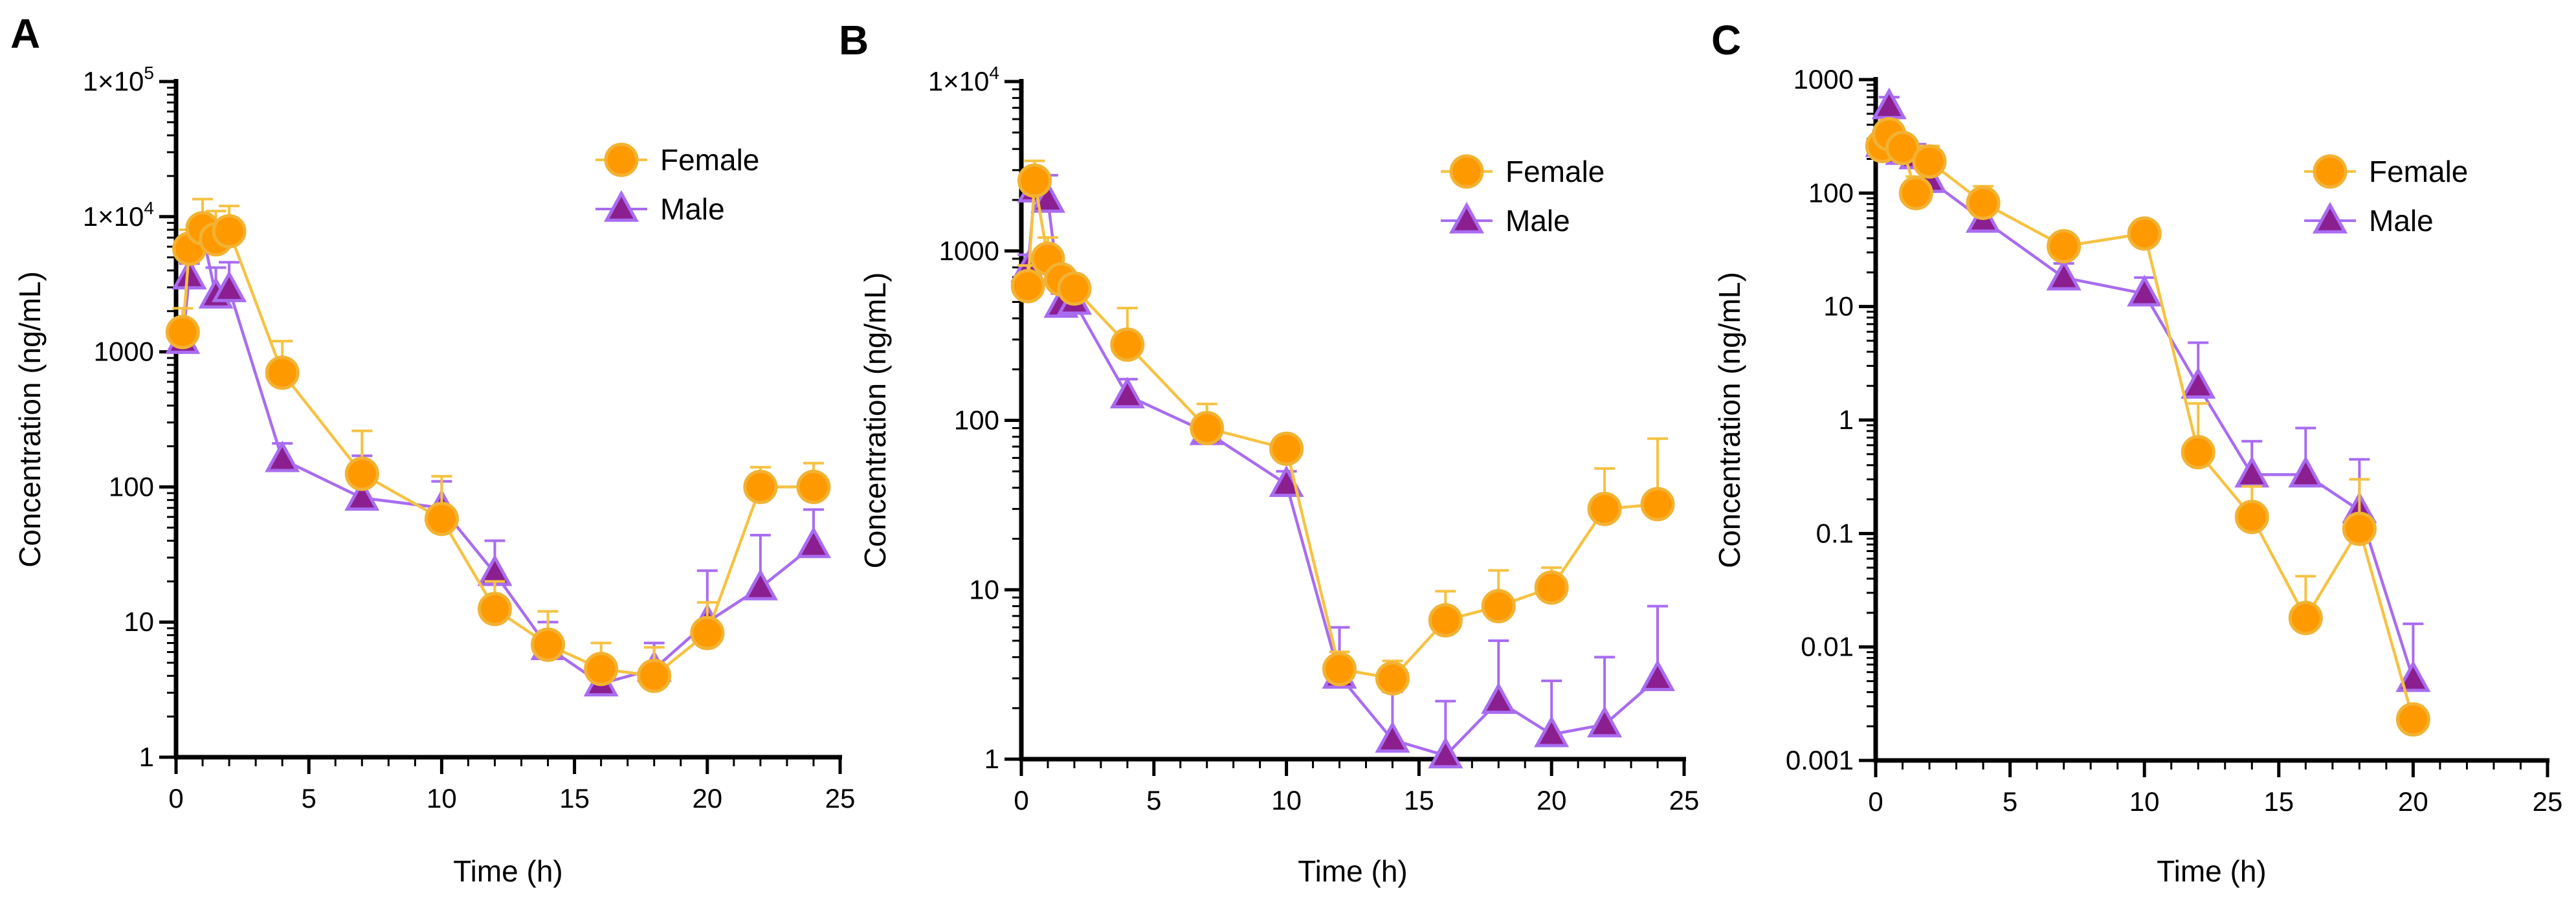 The height and width of the screenshot is (897, 2576). I want to click on legend-marker-male, so click(2330, 217).